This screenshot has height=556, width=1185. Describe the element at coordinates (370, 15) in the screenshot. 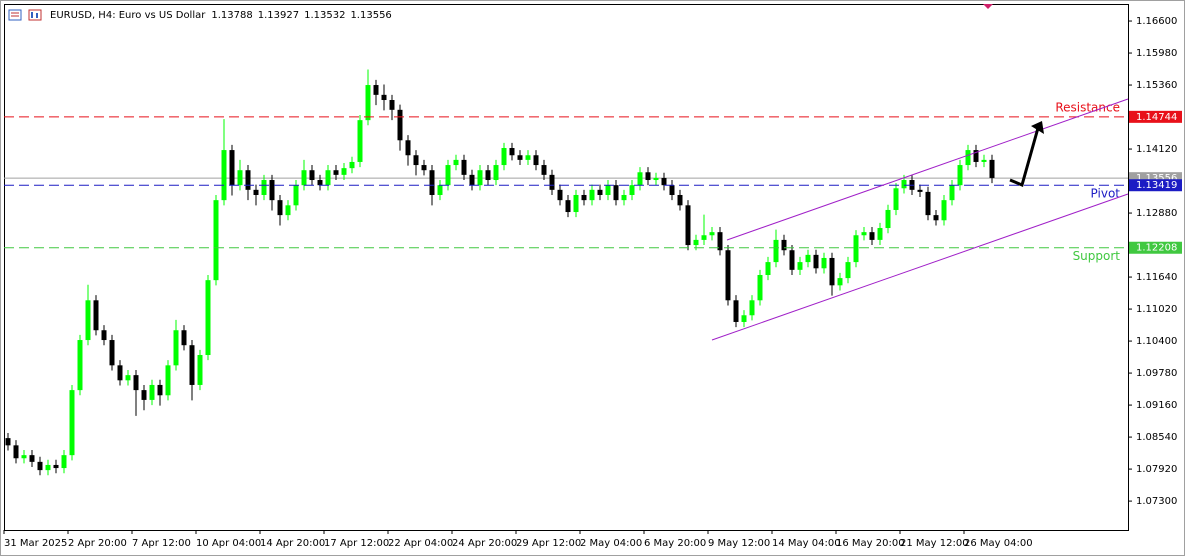

I see `header-value: 1.13556` at that location.